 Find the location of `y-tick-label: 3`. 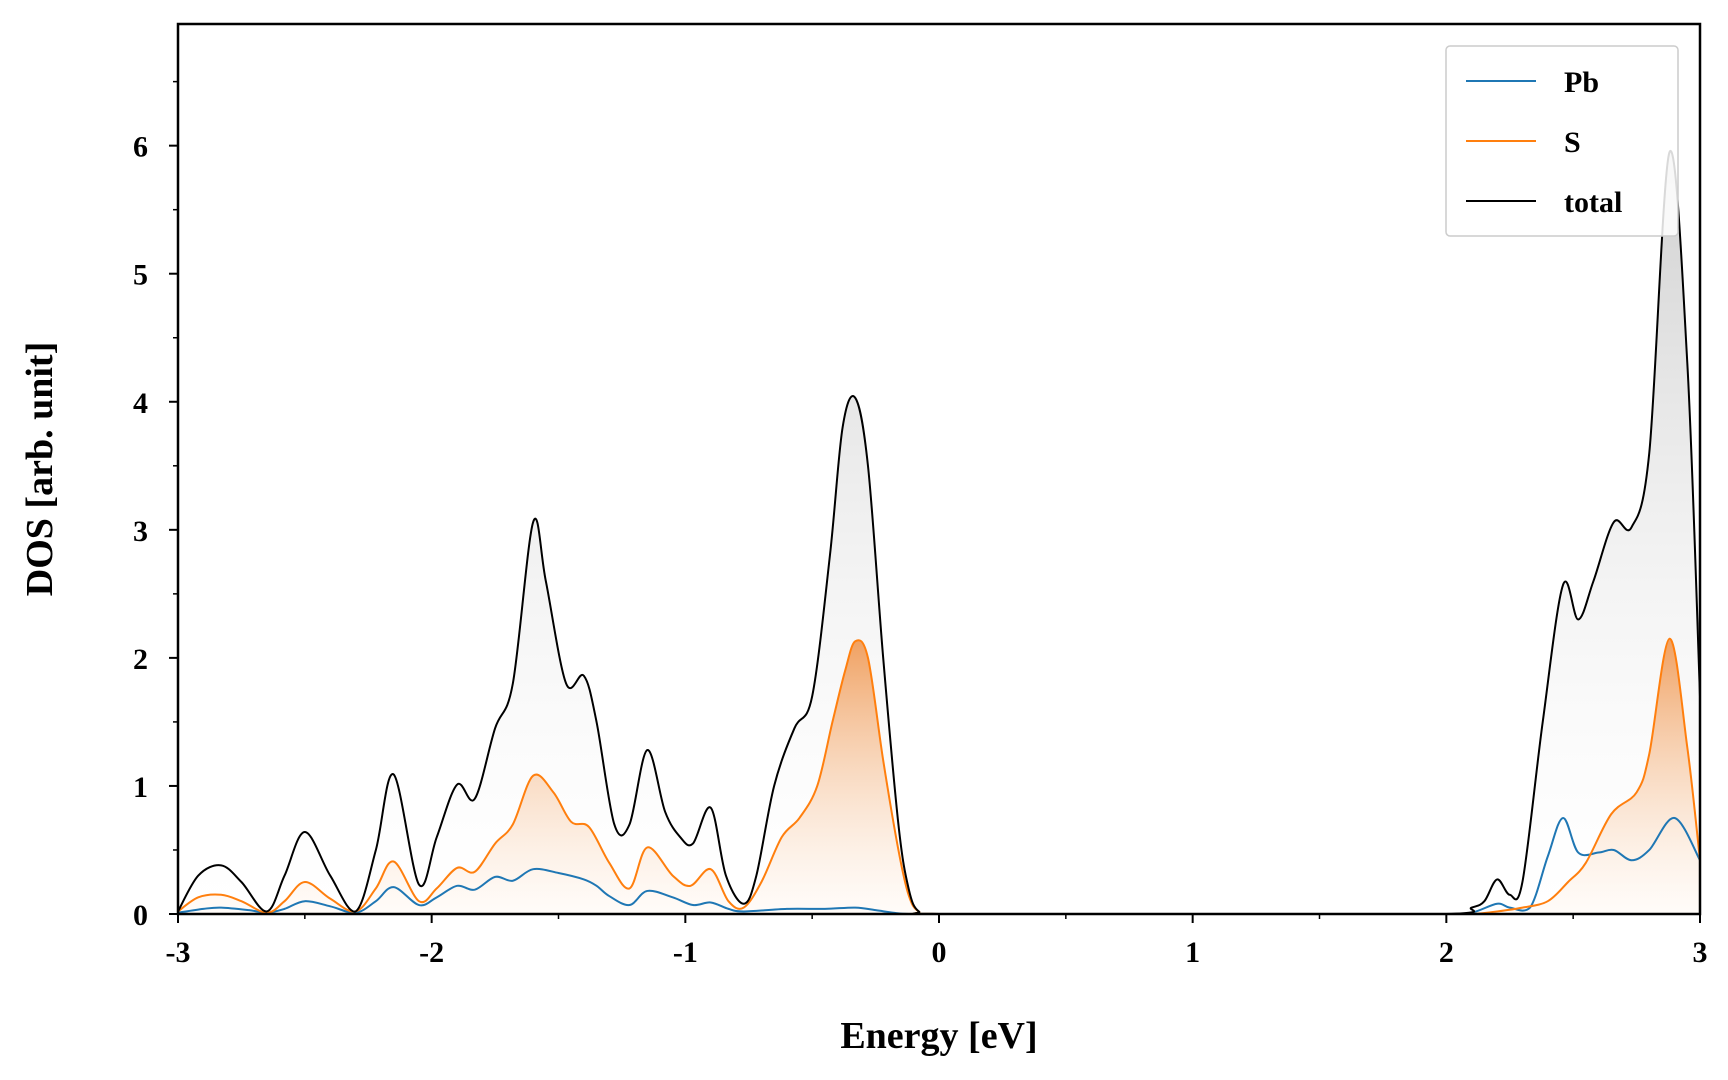

y-tick-label: 3 is located at coordinates (140, 531).